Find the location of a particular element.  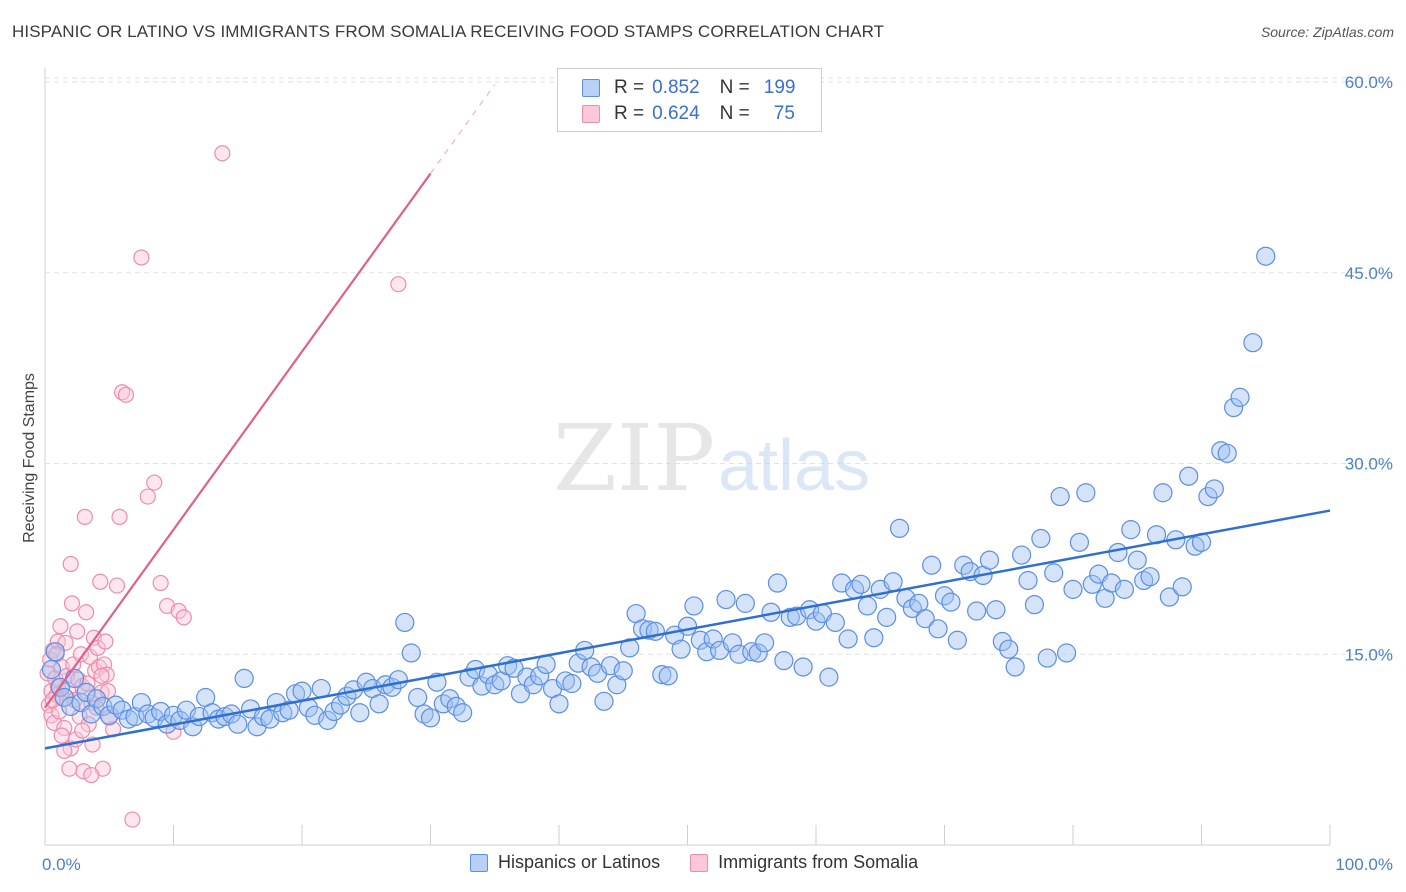

legend-n-value: 75 is located at coordinates (784, 113).